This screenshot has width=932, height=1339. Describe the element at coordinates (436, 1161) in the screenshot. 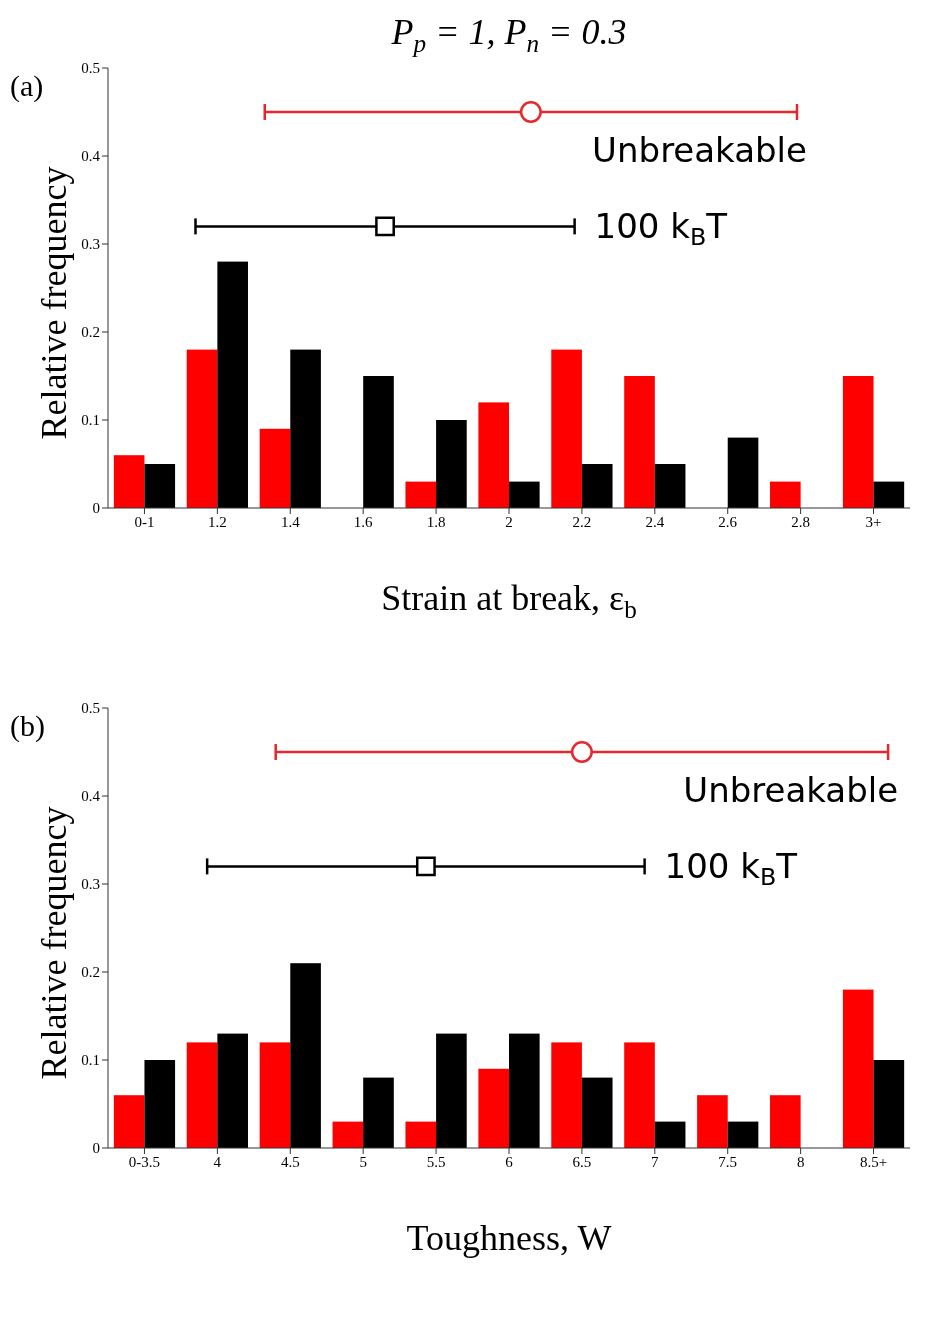

I see `x-tick-label: 5.5` at that location.